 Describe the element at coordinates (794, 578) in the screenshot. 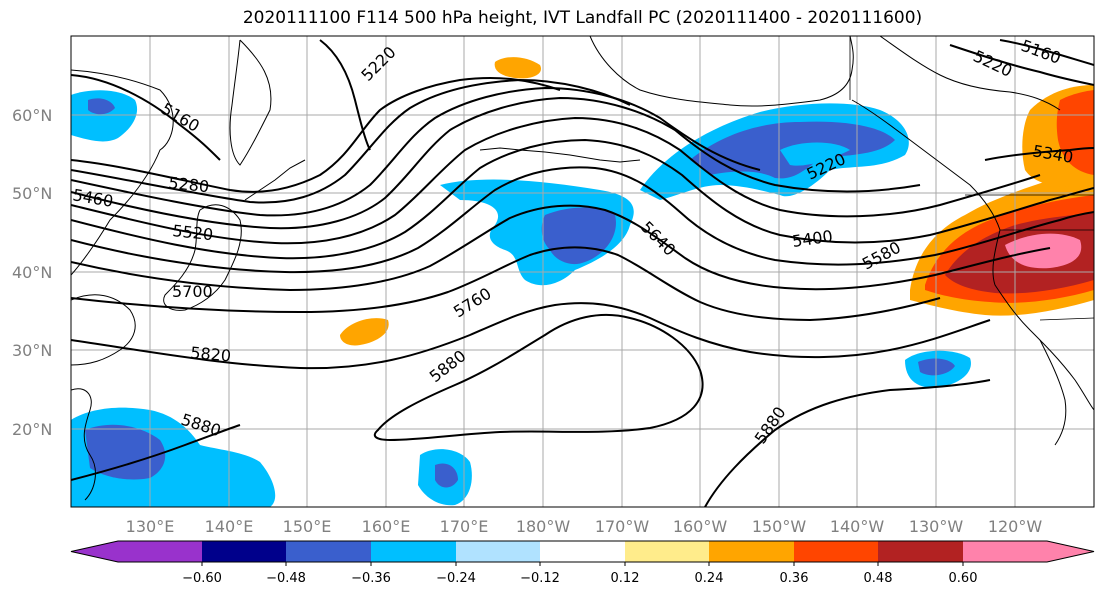

I see `colorbar-tick-label: 0.36` at that location.